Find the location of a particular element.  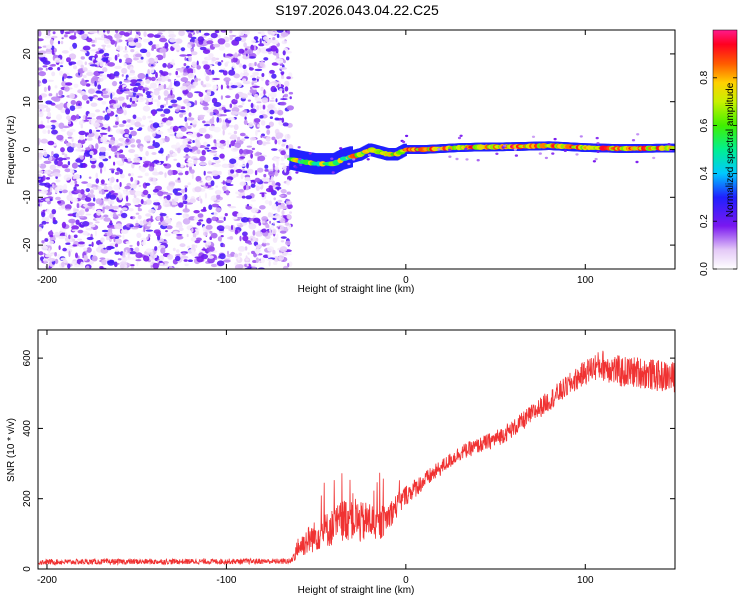

spectrogram-y-label: Frequency (Hz) is located at coordinates (11, 150).